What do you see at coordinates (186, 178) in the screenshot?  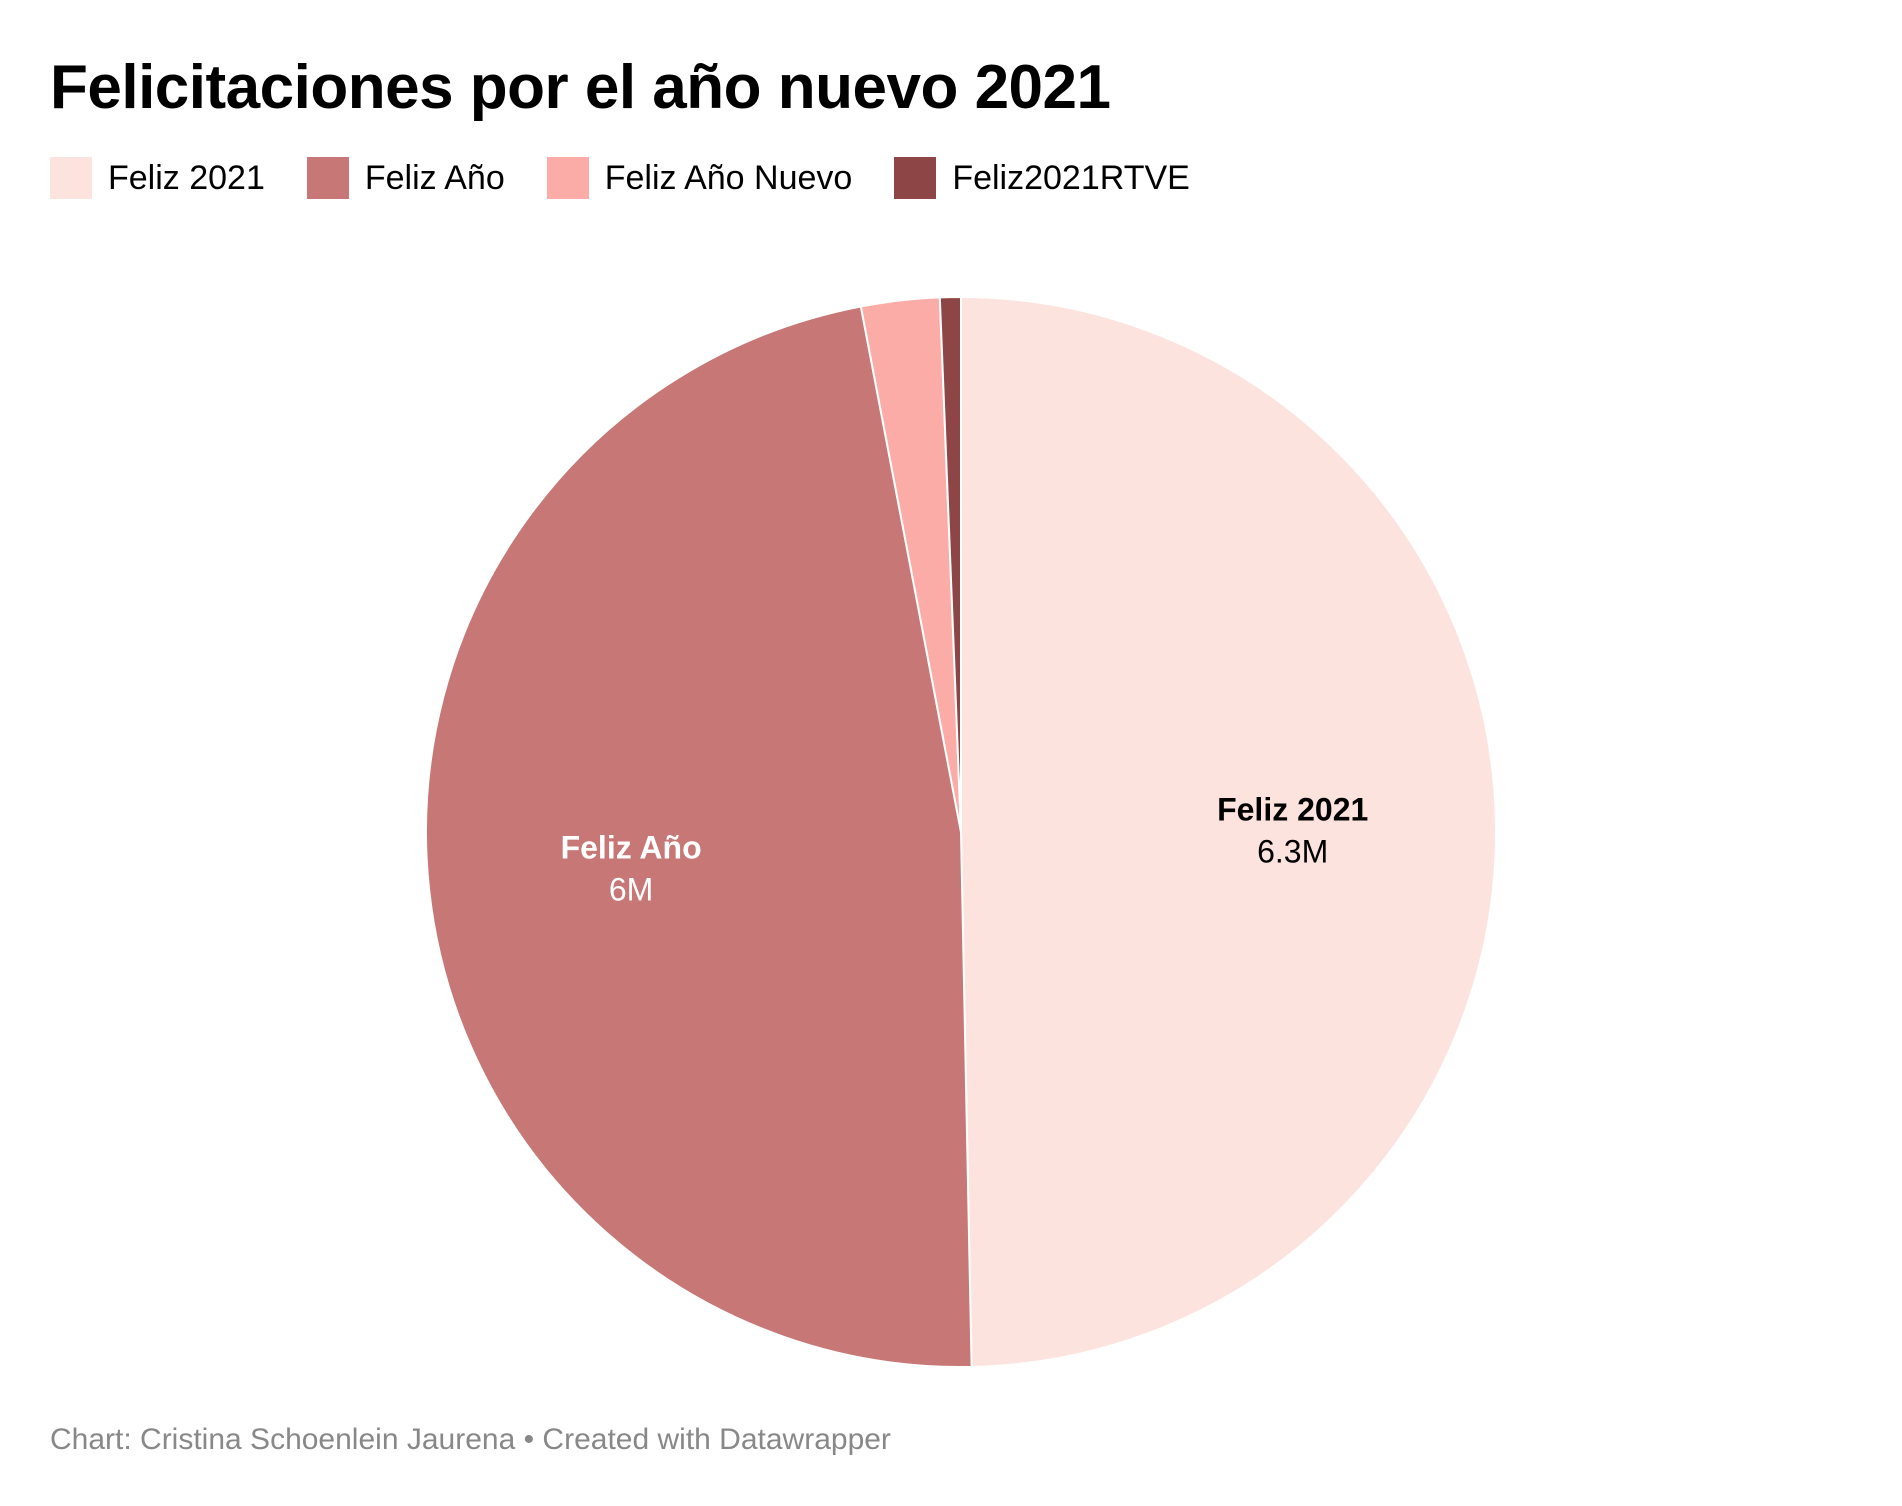 I see `legend-label: Feliz 2021` at bounding box center [186, 178].